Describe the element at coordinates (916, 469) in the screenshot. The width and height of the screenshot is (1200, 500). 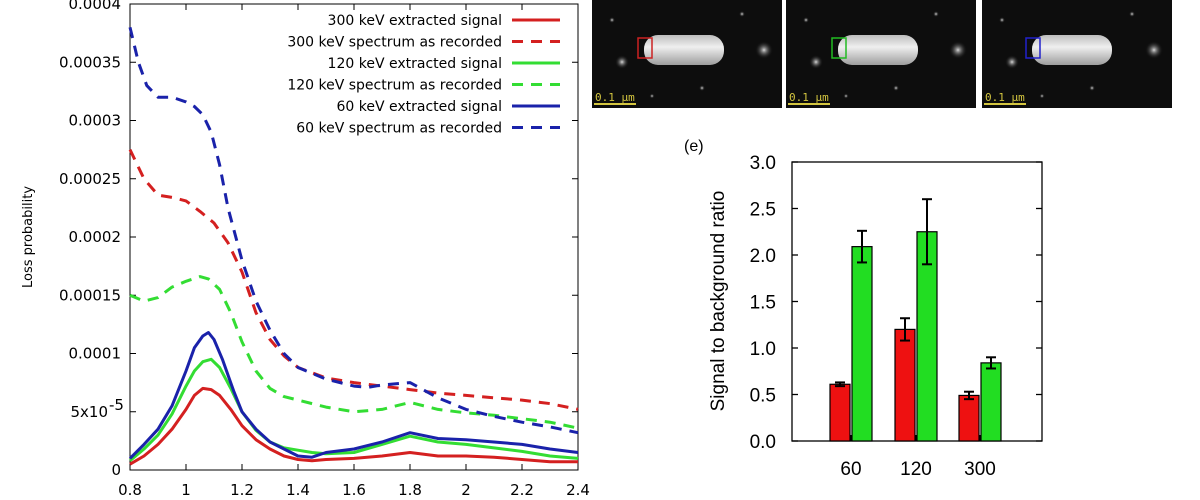
I see `bar-x-tick-label: 120` at that location.